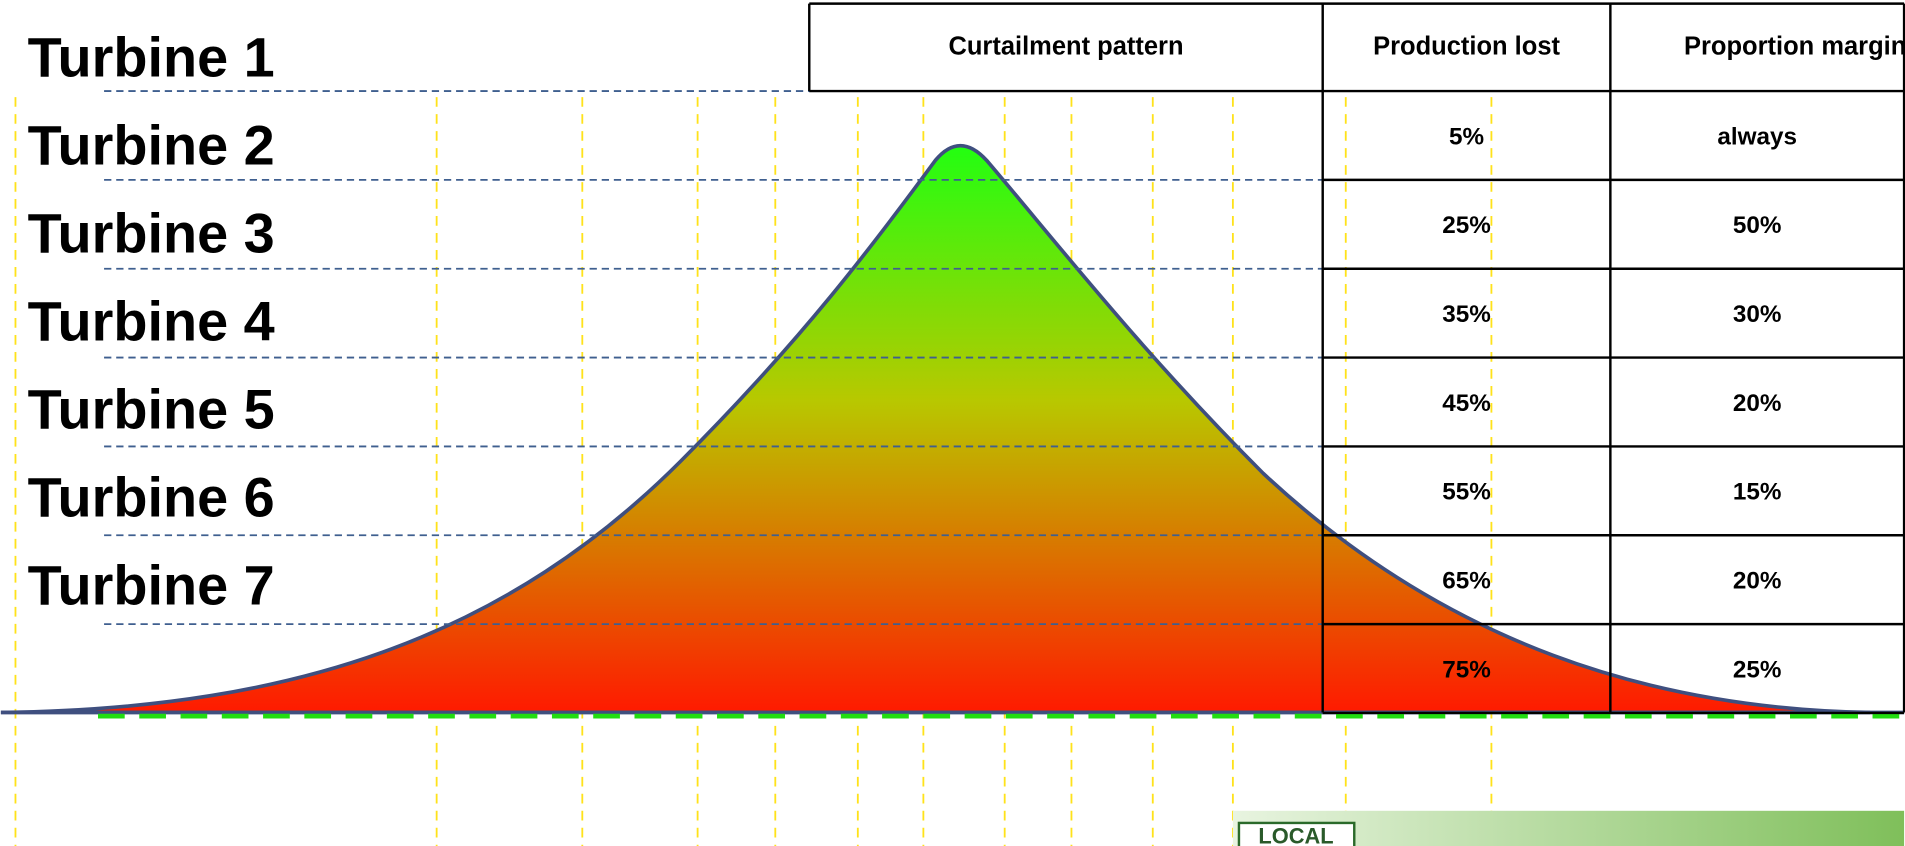 The image size is (1905, 846). What do you see at coordinates (1757, 225) in the screenshot?
I see `table-cell: 50%` at bounding box center [1757, 225].